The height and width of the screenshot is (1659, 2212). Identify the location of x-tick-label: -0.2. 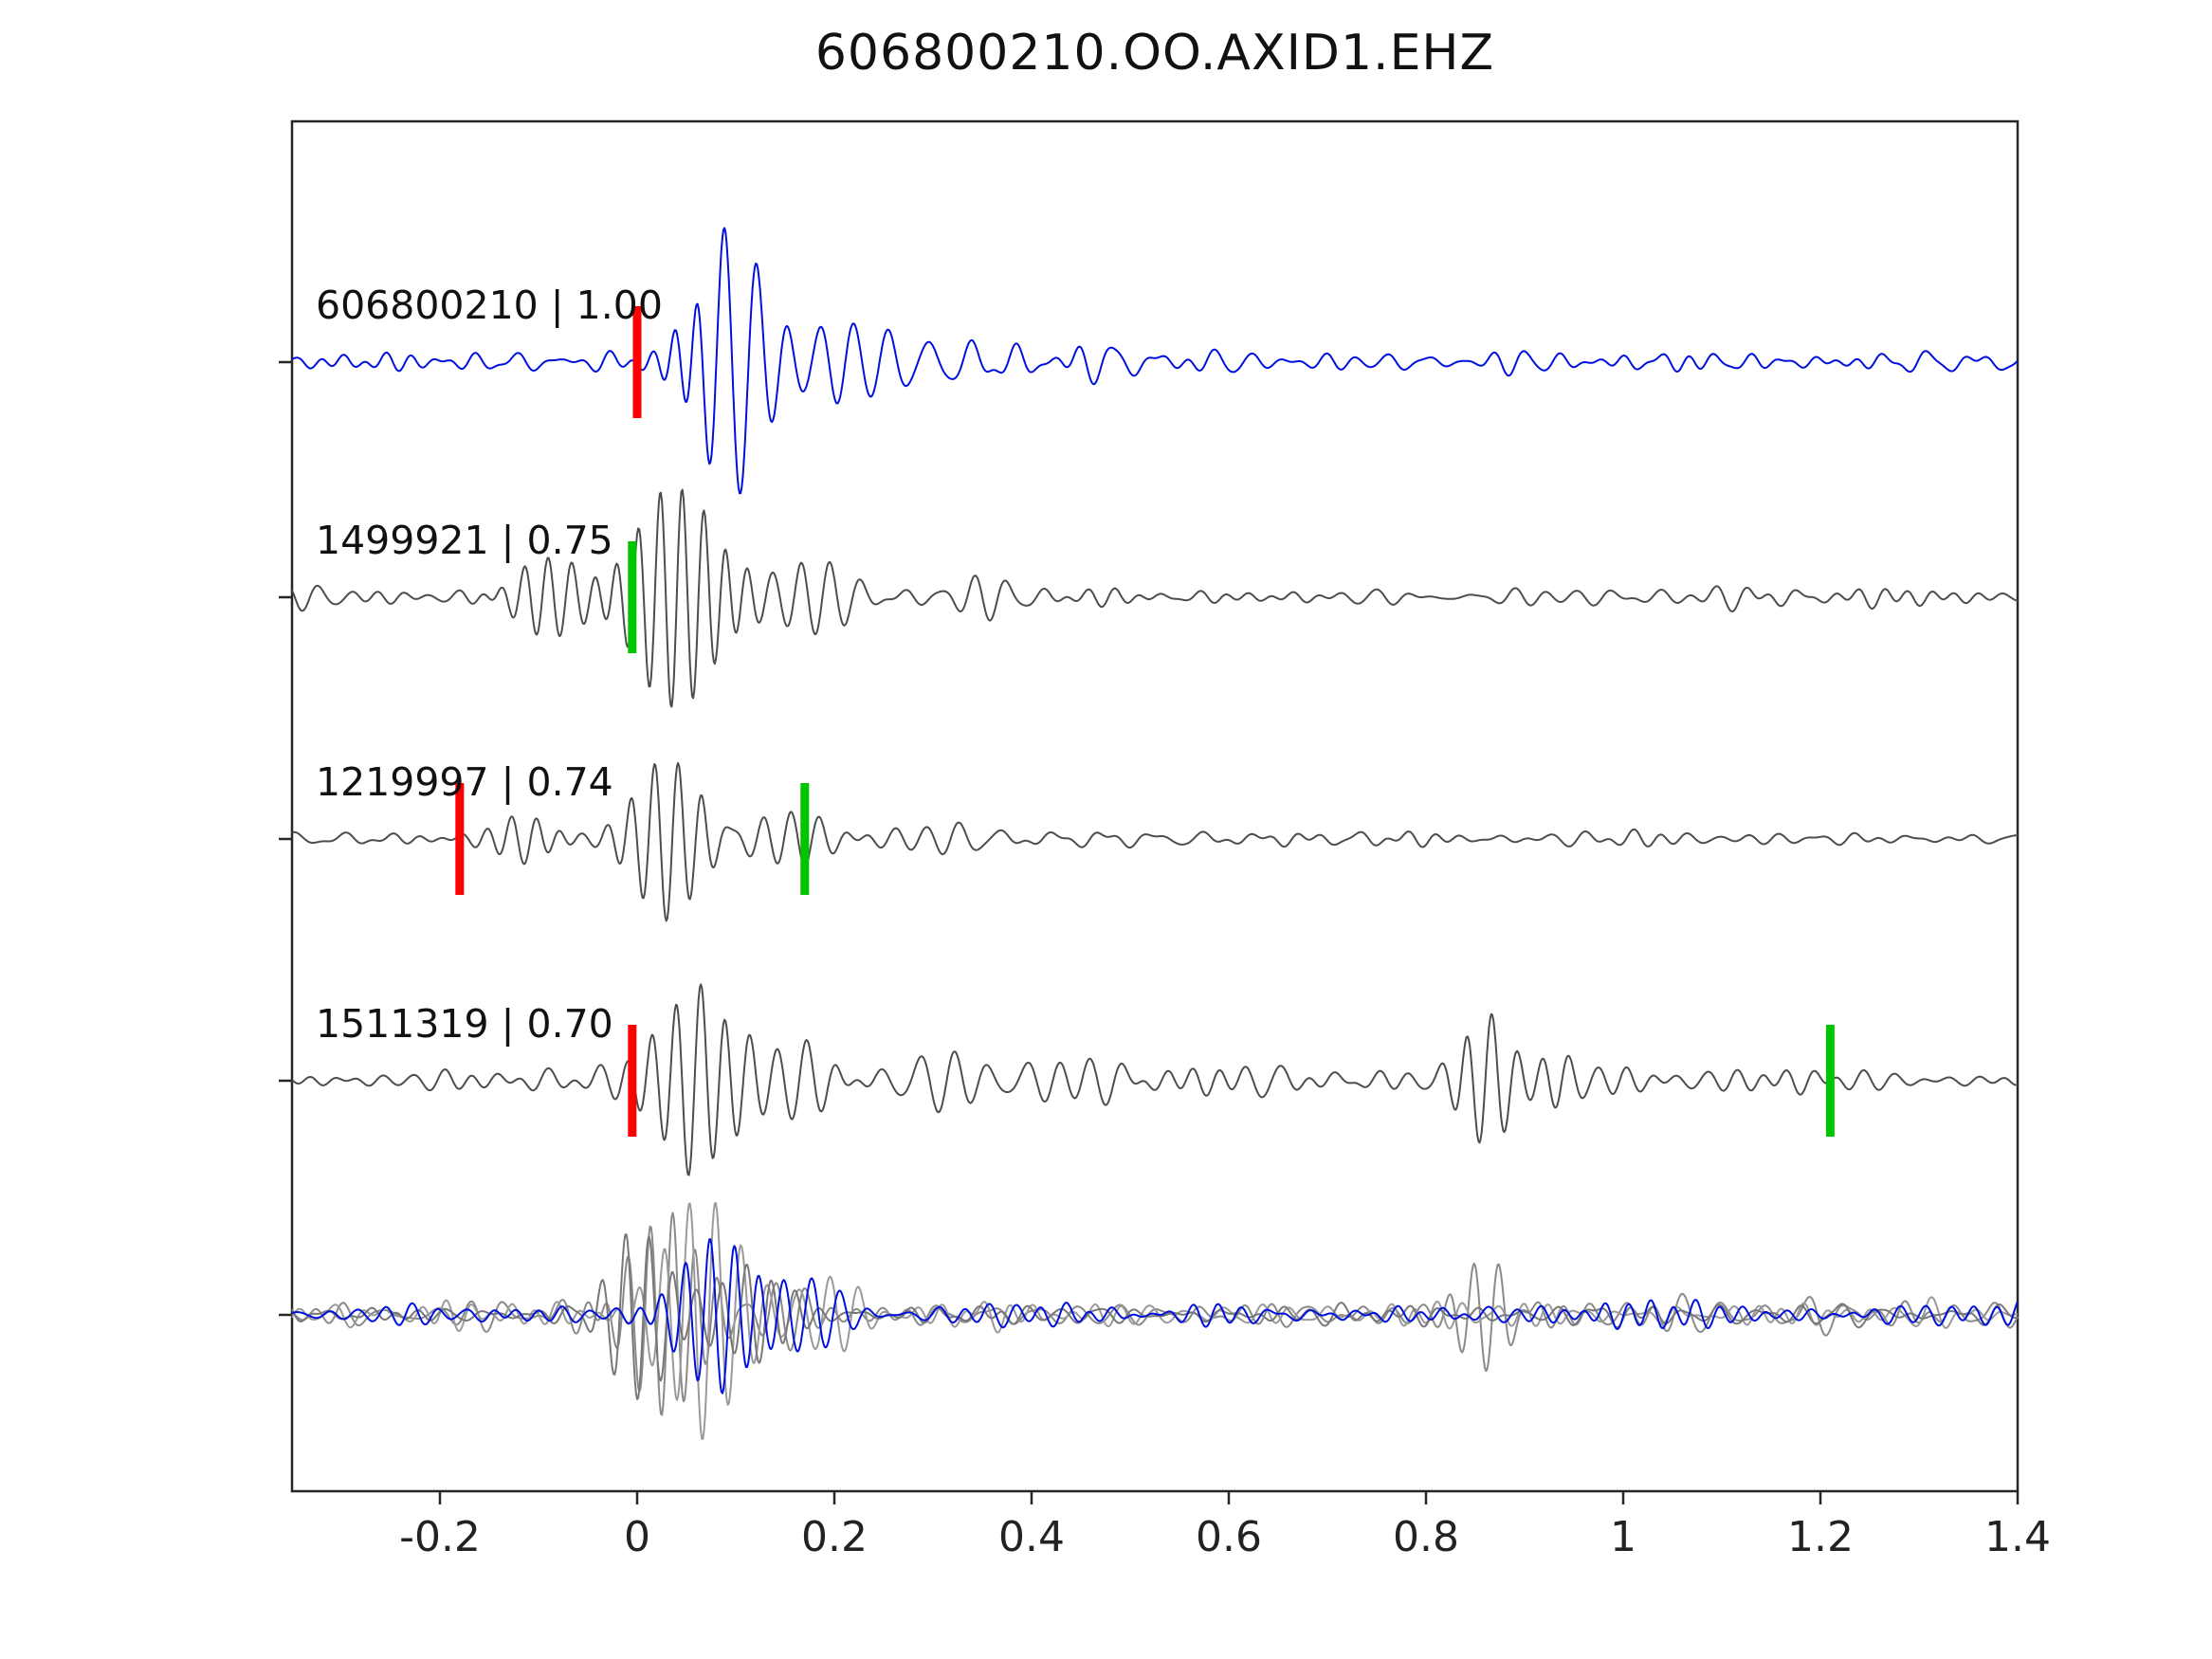
(440, 1537).